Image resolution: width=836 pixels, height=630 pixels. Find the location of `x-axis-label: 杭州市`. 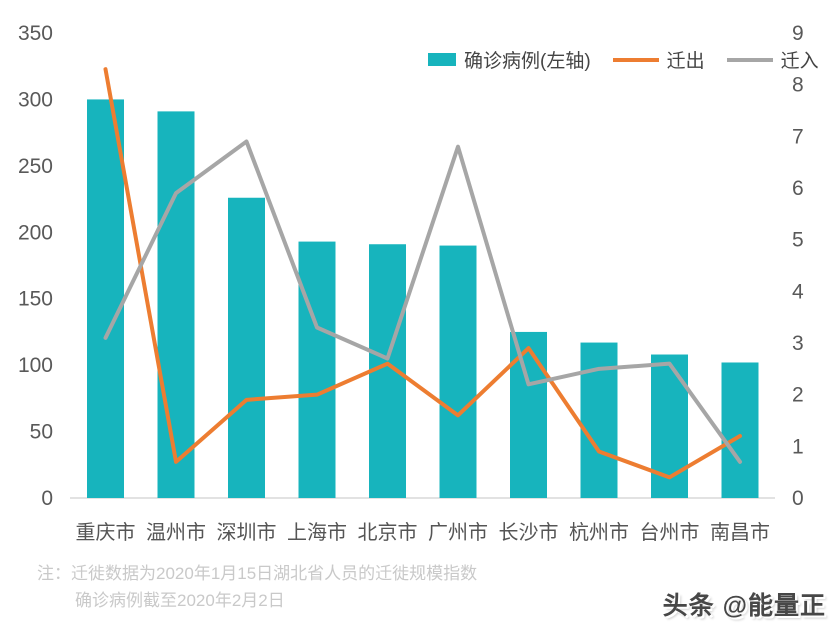

x-axis-label: 杭州市 is located at coordinates (599, 532).